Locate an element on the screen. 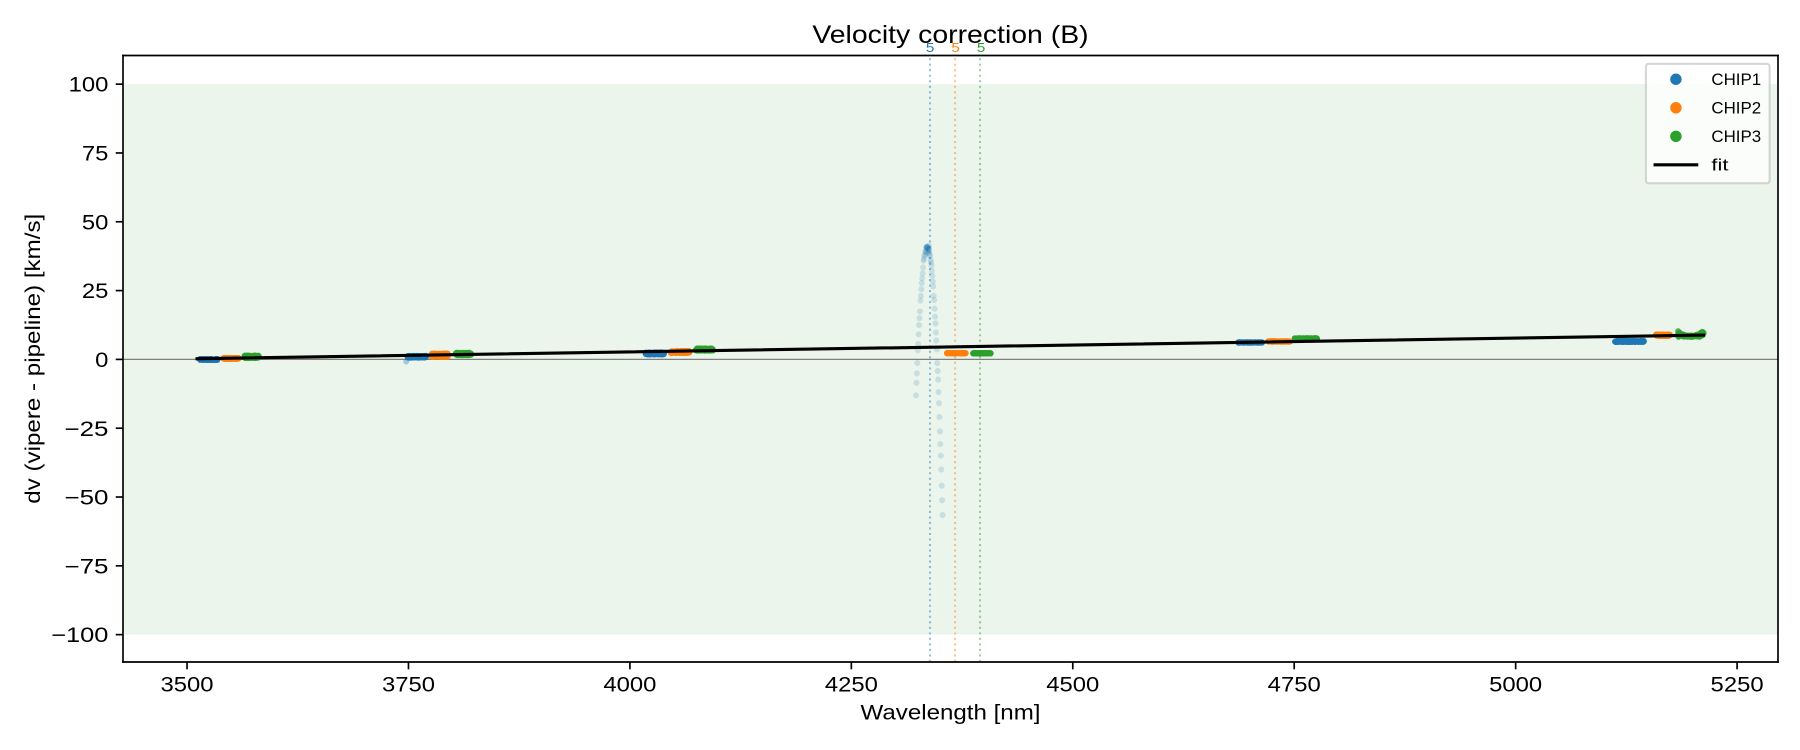 Image resolution: width=1800 pixels, height=750 pixels. svg-text: 50 is located at coordinates (95, 222).